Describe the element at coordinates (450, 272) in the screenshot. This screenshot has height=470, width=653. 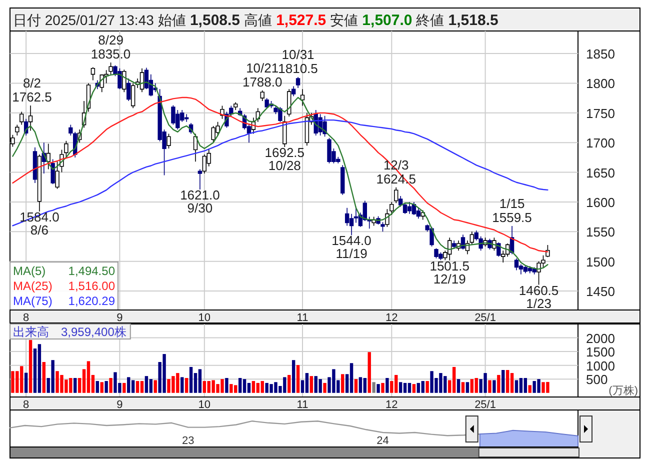
I see `annotation: 1501.5 12/19` at that location.